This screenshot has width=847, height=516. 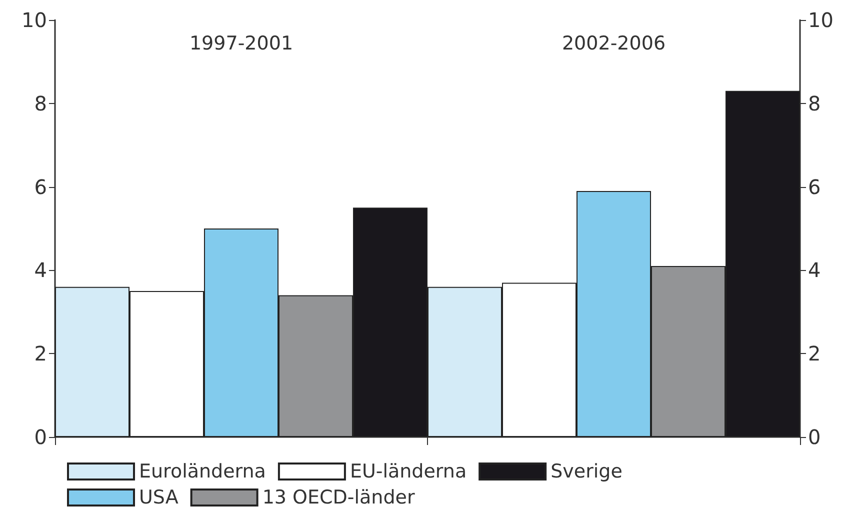 I want to click on y2-tick-label: 8, so click(x=814, y=103).